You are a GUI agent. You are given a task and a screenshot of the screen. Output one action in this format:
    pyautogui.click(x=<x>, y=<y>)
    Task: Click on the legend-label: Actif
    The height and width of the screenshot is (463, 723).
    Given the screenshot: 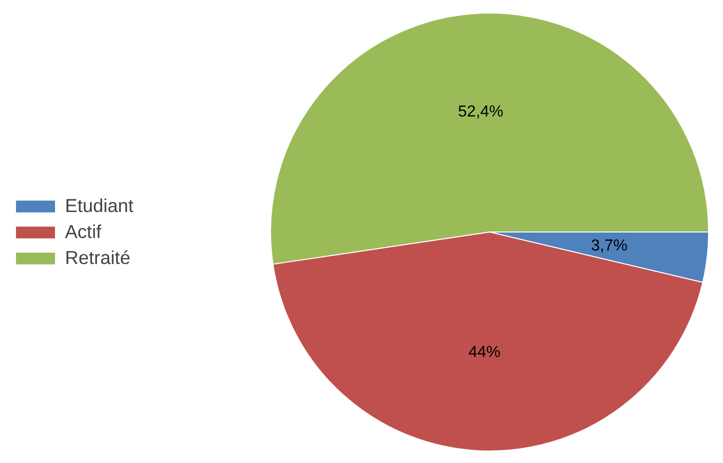 What is the action you would take?
    pyautogui.click(x=83, y=231)
    